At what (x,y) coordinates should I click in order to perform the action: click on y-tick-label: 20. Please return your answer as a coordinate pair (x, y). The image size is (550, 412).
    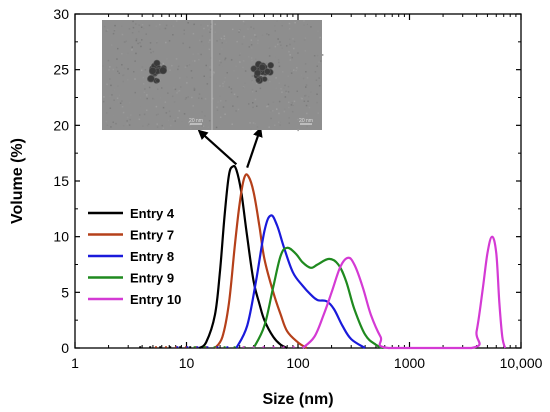
    Looking at the image, I should click on (61, 125).